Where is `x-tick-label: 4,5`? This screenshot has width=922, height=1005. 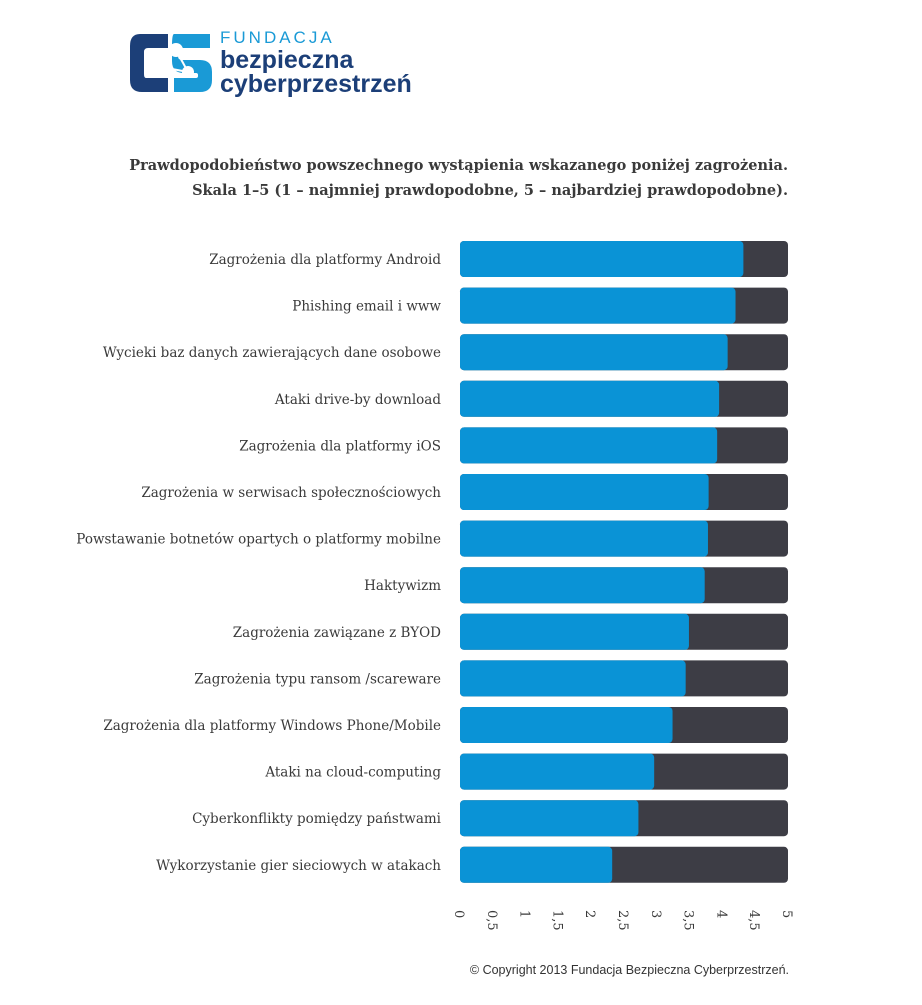
x-tick-label: 4,5 is located at coordinates (753, 920).